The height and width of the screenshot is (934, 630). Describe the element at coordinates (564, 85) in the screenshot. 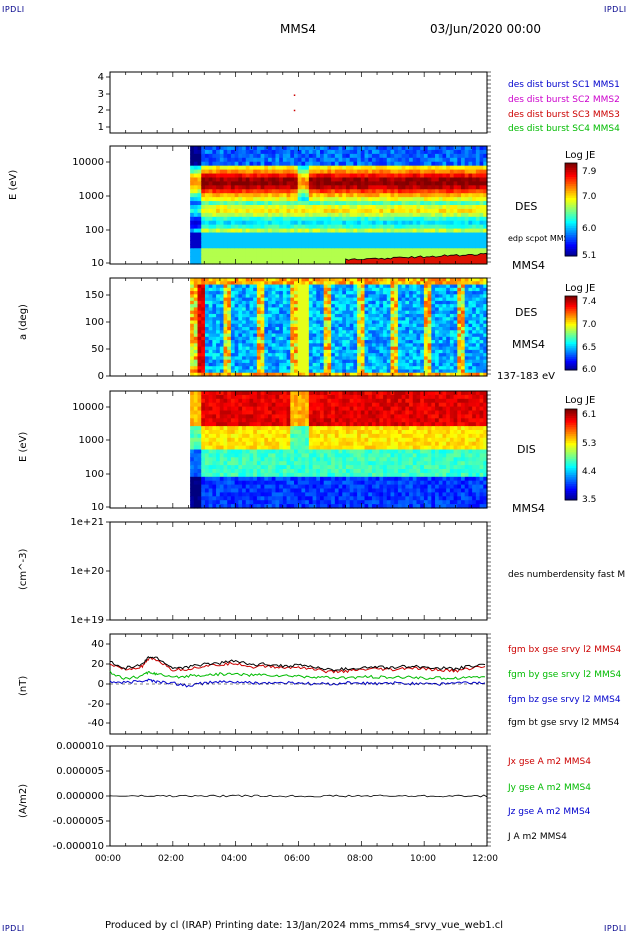

I see `burst-legend-mms1: des dist burst SC1 MMS1` at that location.